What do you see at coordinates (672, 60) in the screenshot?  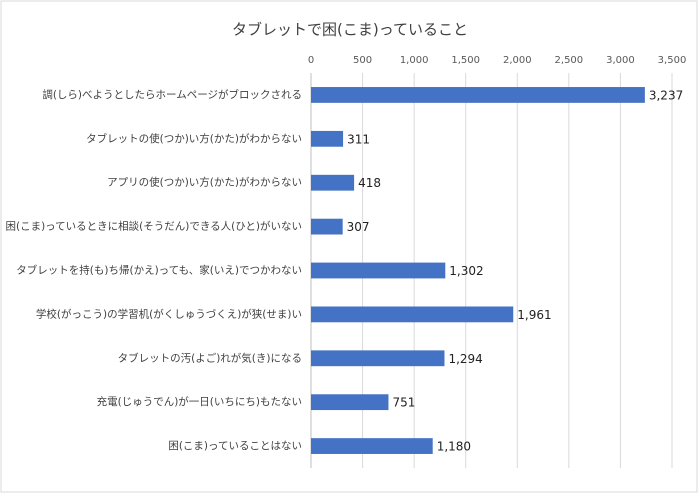 I see `x-tick-label: 3,500` at bounding box center [672, 60].